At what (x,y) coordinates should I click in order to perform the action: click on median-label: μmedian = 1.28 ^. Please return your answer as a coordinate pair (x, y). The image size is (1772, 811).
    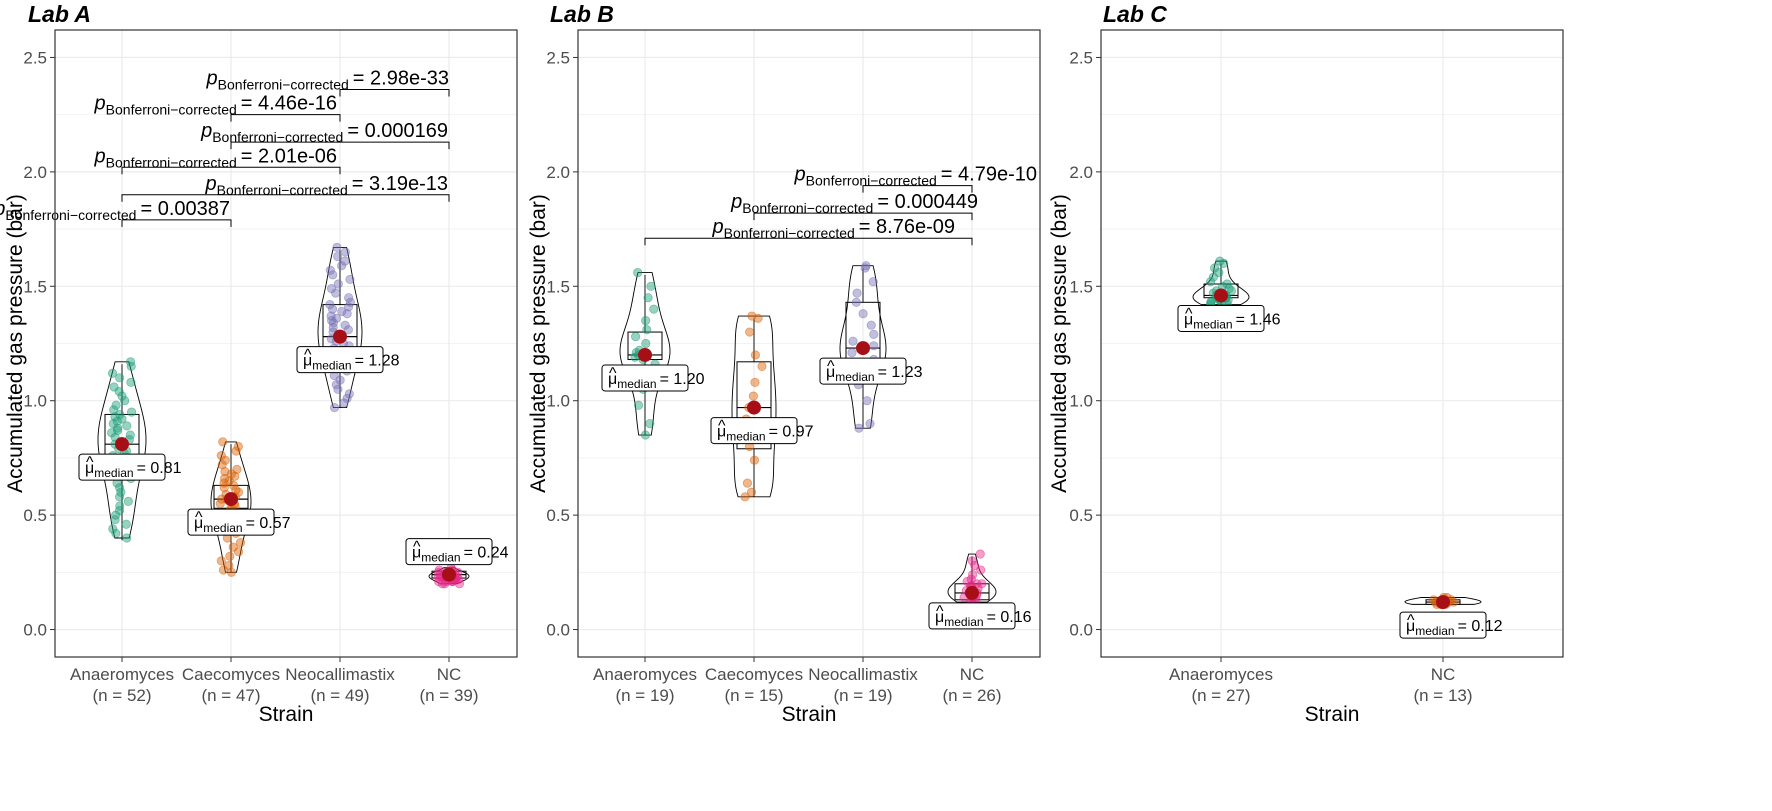
    Looking at the image, I should click on (348, 360).